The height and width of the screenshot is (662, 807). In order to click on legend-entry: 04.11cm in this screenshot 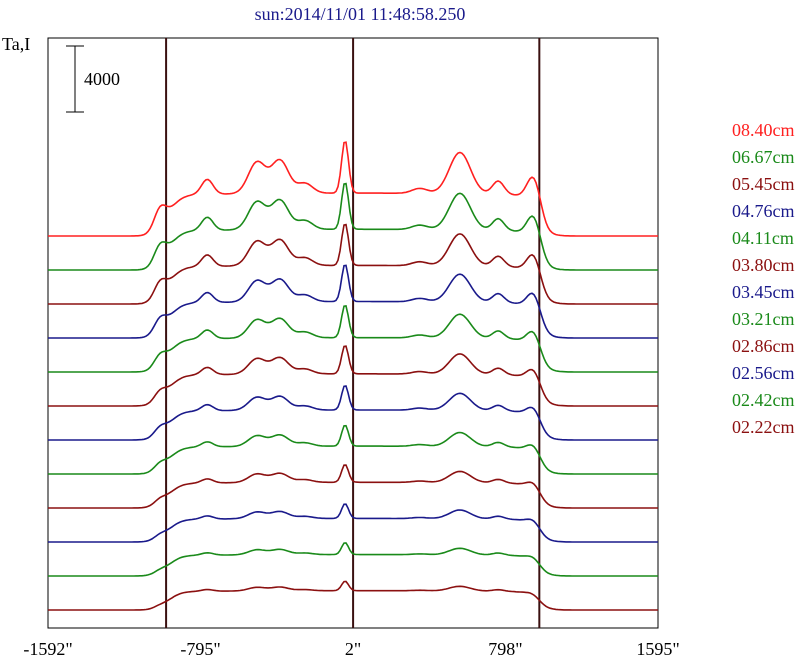, I will do `click(763, 238)`.